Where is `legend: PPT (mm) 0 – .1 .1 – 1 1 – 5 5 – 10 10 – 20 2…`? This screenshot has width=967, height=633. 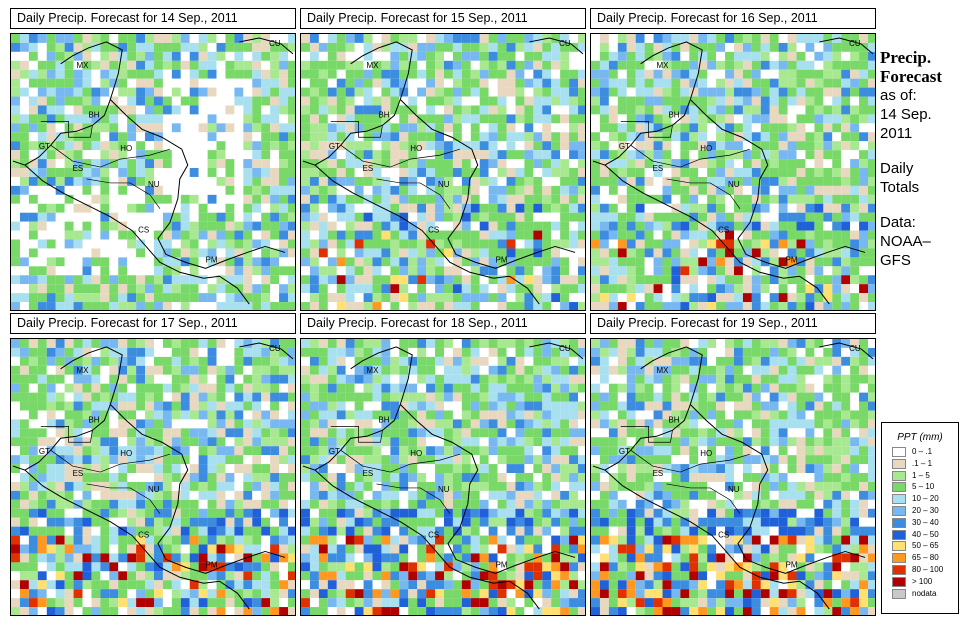 legend: PPT (mm) 0 – .1 .1 – 1 1 – 5 5 – 10 10 – 20 2… is located at coordinates (920, 518).